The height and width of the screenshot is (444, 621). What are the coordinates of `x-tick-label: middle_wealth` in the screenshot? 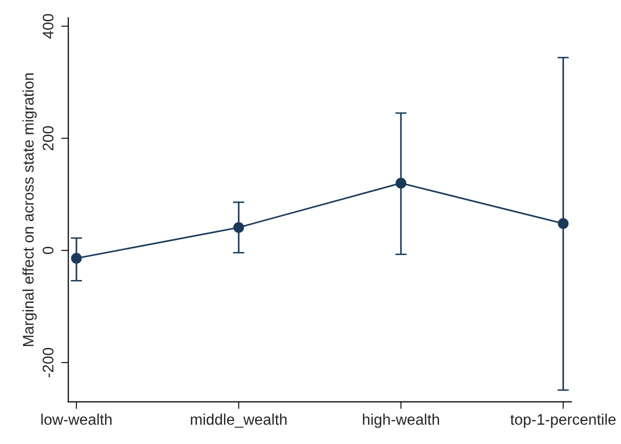 It's located at (238, 421).